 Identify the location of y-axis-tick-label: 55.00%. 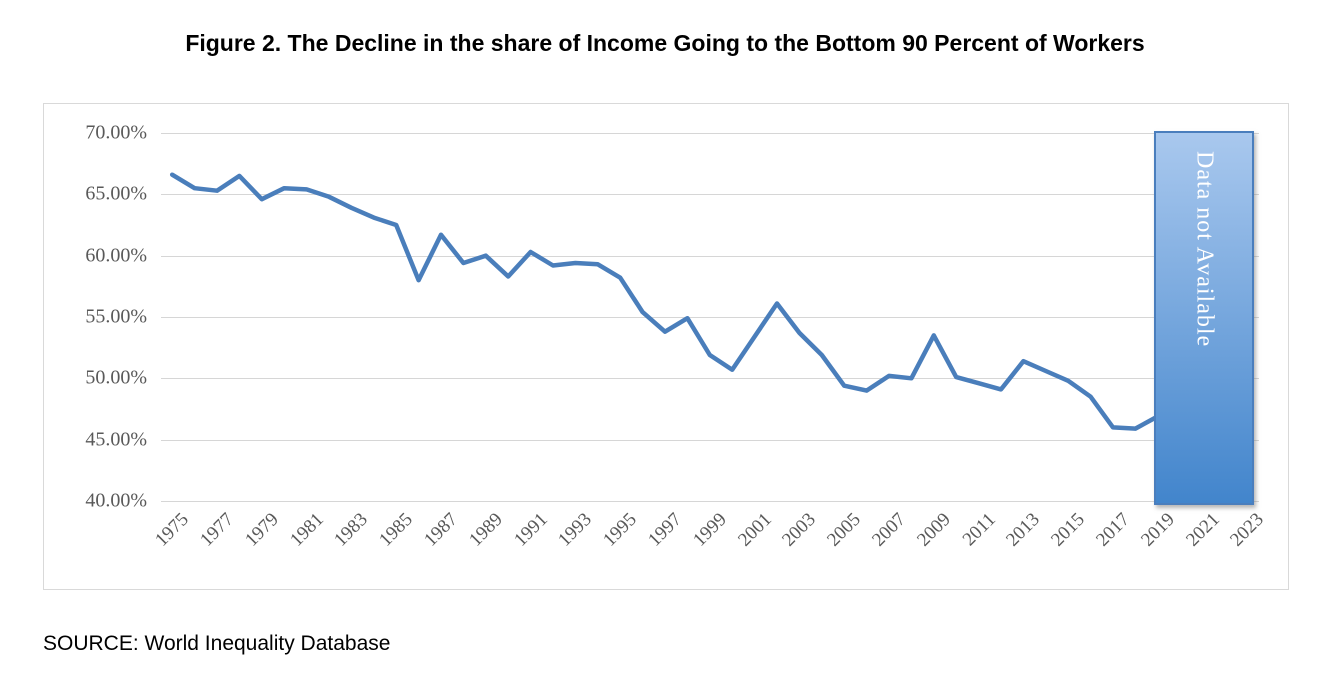
(116, 316).